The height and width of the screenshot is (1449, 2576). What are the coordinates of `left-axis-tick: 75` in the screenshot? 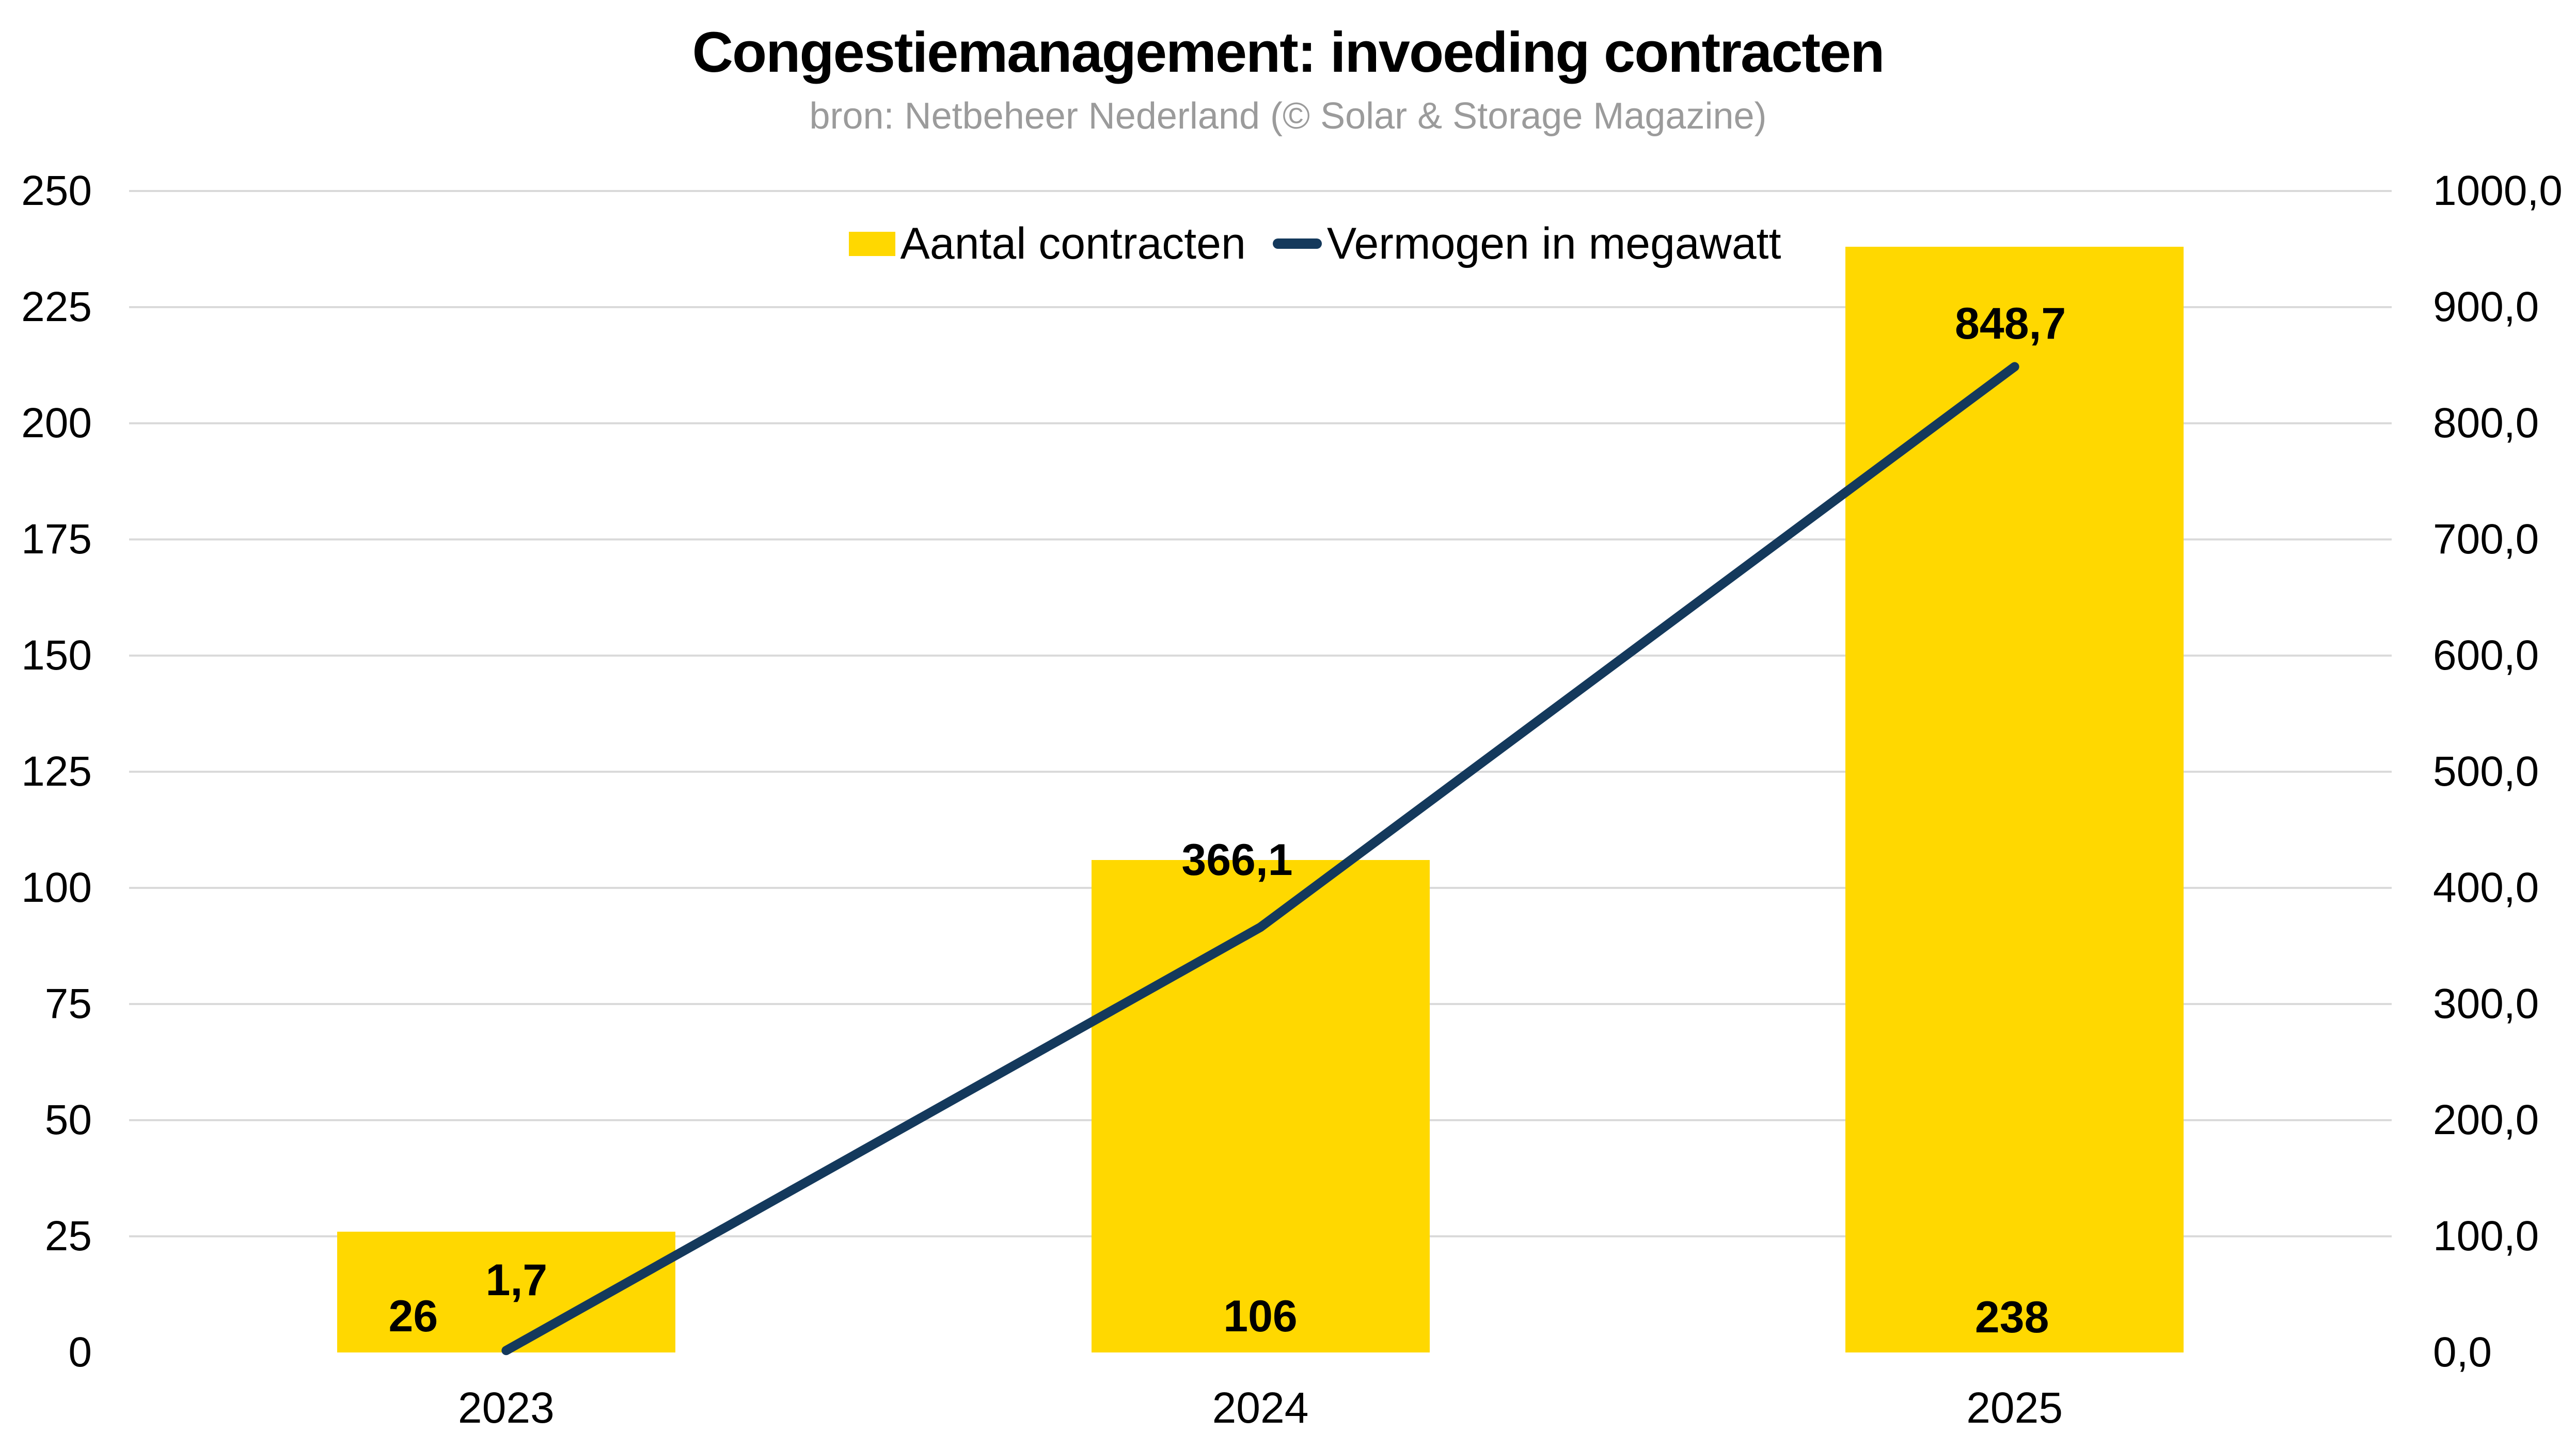 It's located at (68, 1004).